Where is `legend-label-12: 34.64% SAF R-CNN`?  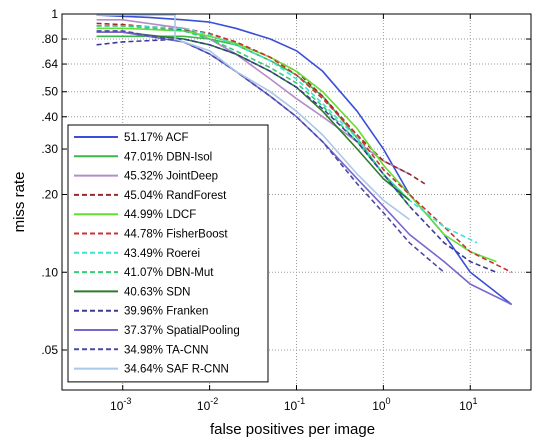 legend-label-12: 34.64% SAF R-CNN is located at coordinates (176, 370).